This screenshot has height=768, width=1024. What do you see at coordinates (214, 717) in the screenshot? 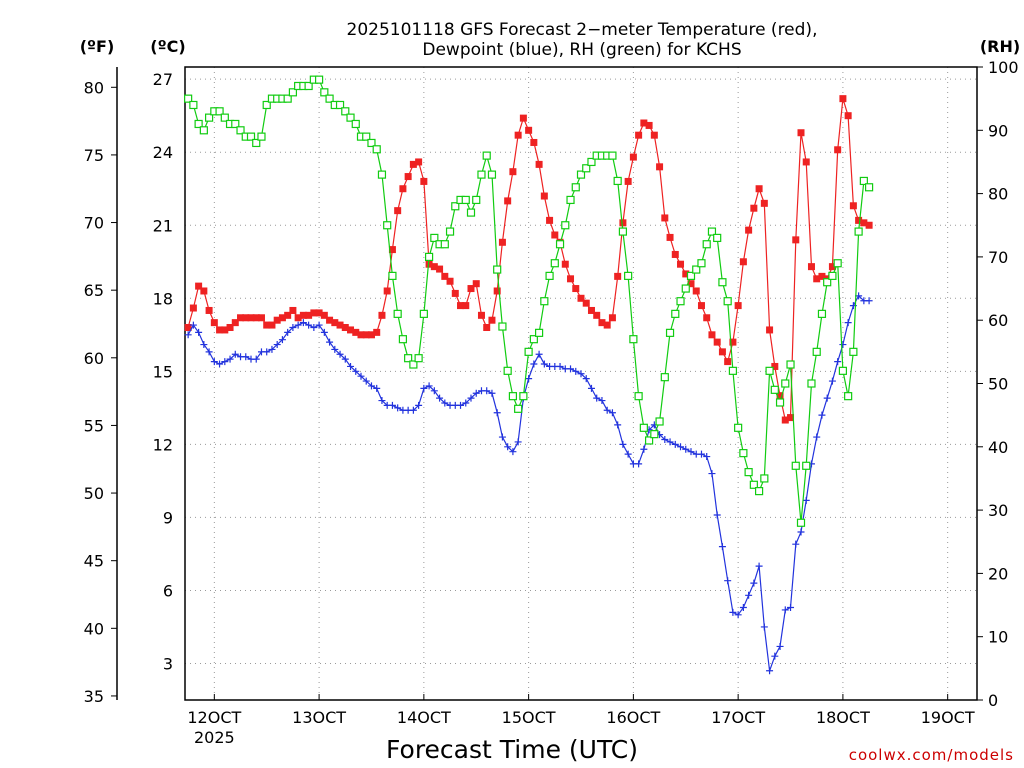
I see `x-tick-label: 12OCT` at bounding box center [214, 717].